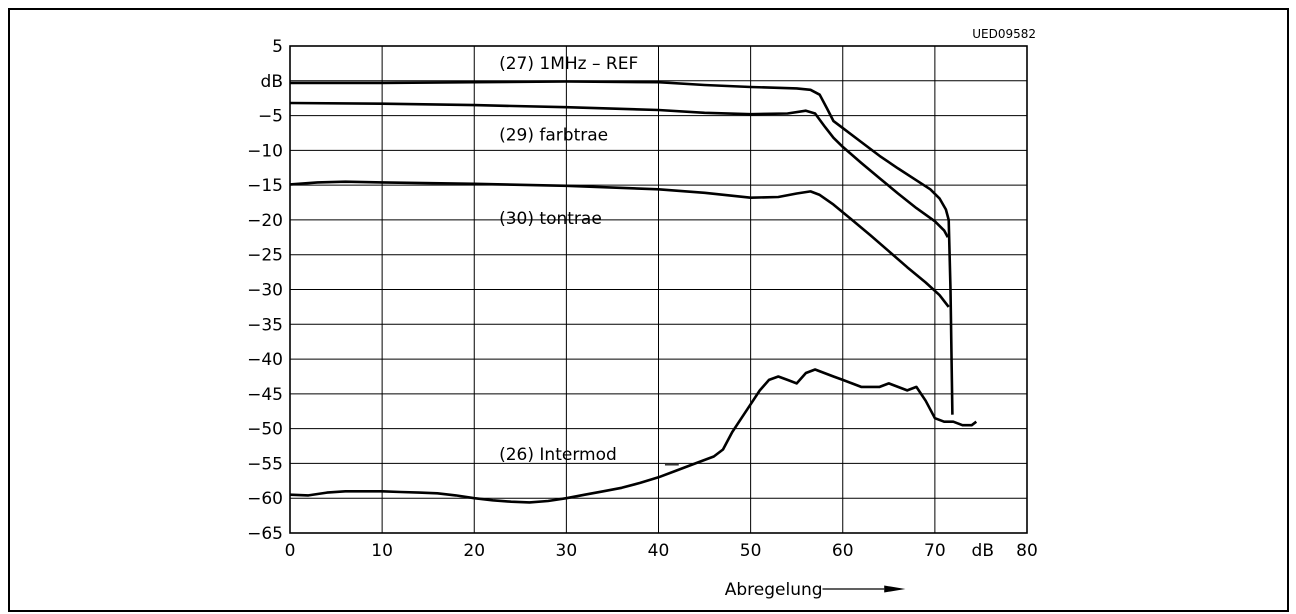 The image size is (1296, 614). Describe the element at coordinates (843, 551) in the screenshot. I see `x-tick-label: 60` at that location.